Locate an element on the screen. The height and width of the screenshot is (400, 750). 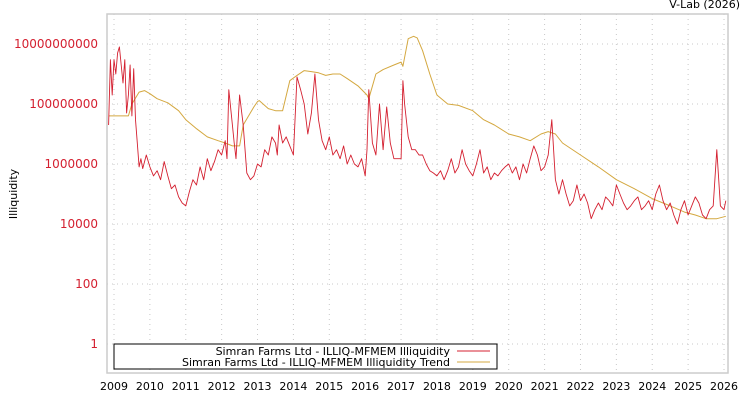
y-axis-label: Illiquidity is located at coordinates (13, 193).